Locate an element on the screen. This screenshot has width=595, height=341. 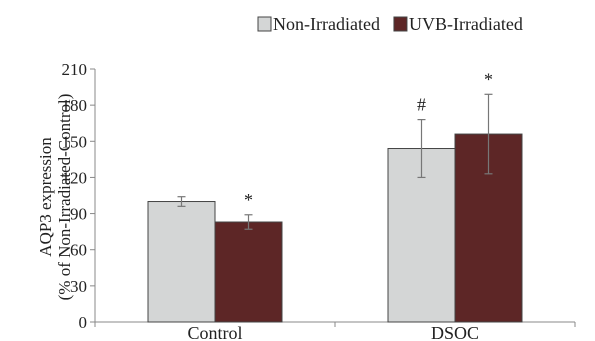
y-tick-label: 210 is located at coordinates (75, 69).